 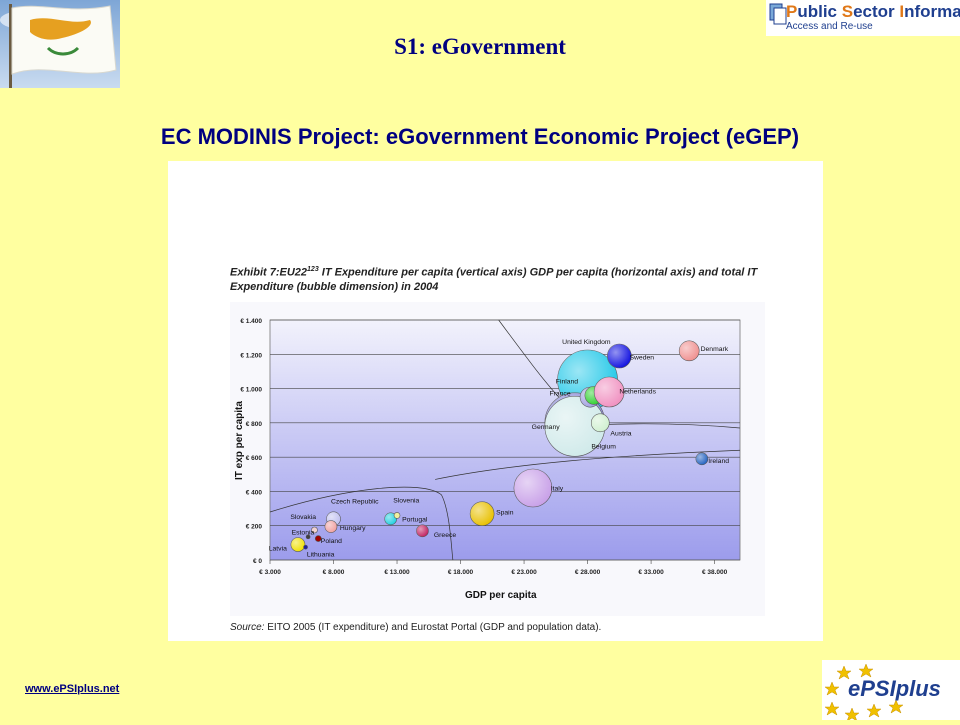 What do you see at coordinates (397, 515) in the screenshot?
I see `bubble-slovenia` at bounding box center [397, 515].